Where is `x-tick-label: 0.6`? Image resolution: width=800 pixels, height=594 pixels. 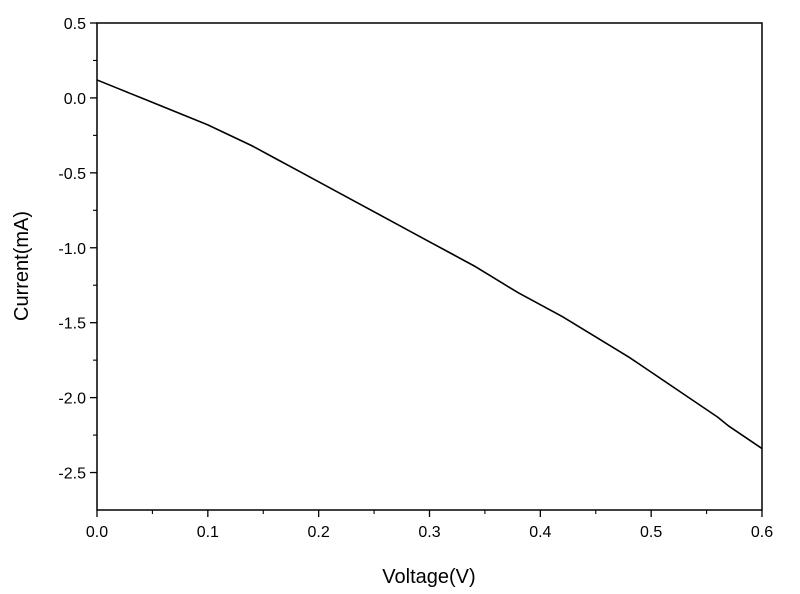 x-tick-label: 0.6 is located at coordinates (762, 532).